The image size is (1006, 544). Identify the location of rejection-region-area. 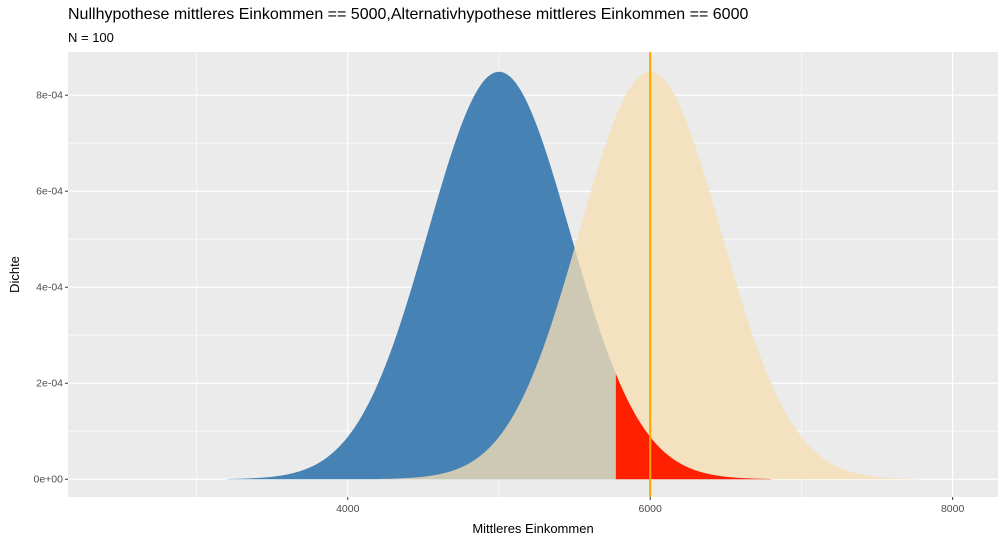
(693, 426).